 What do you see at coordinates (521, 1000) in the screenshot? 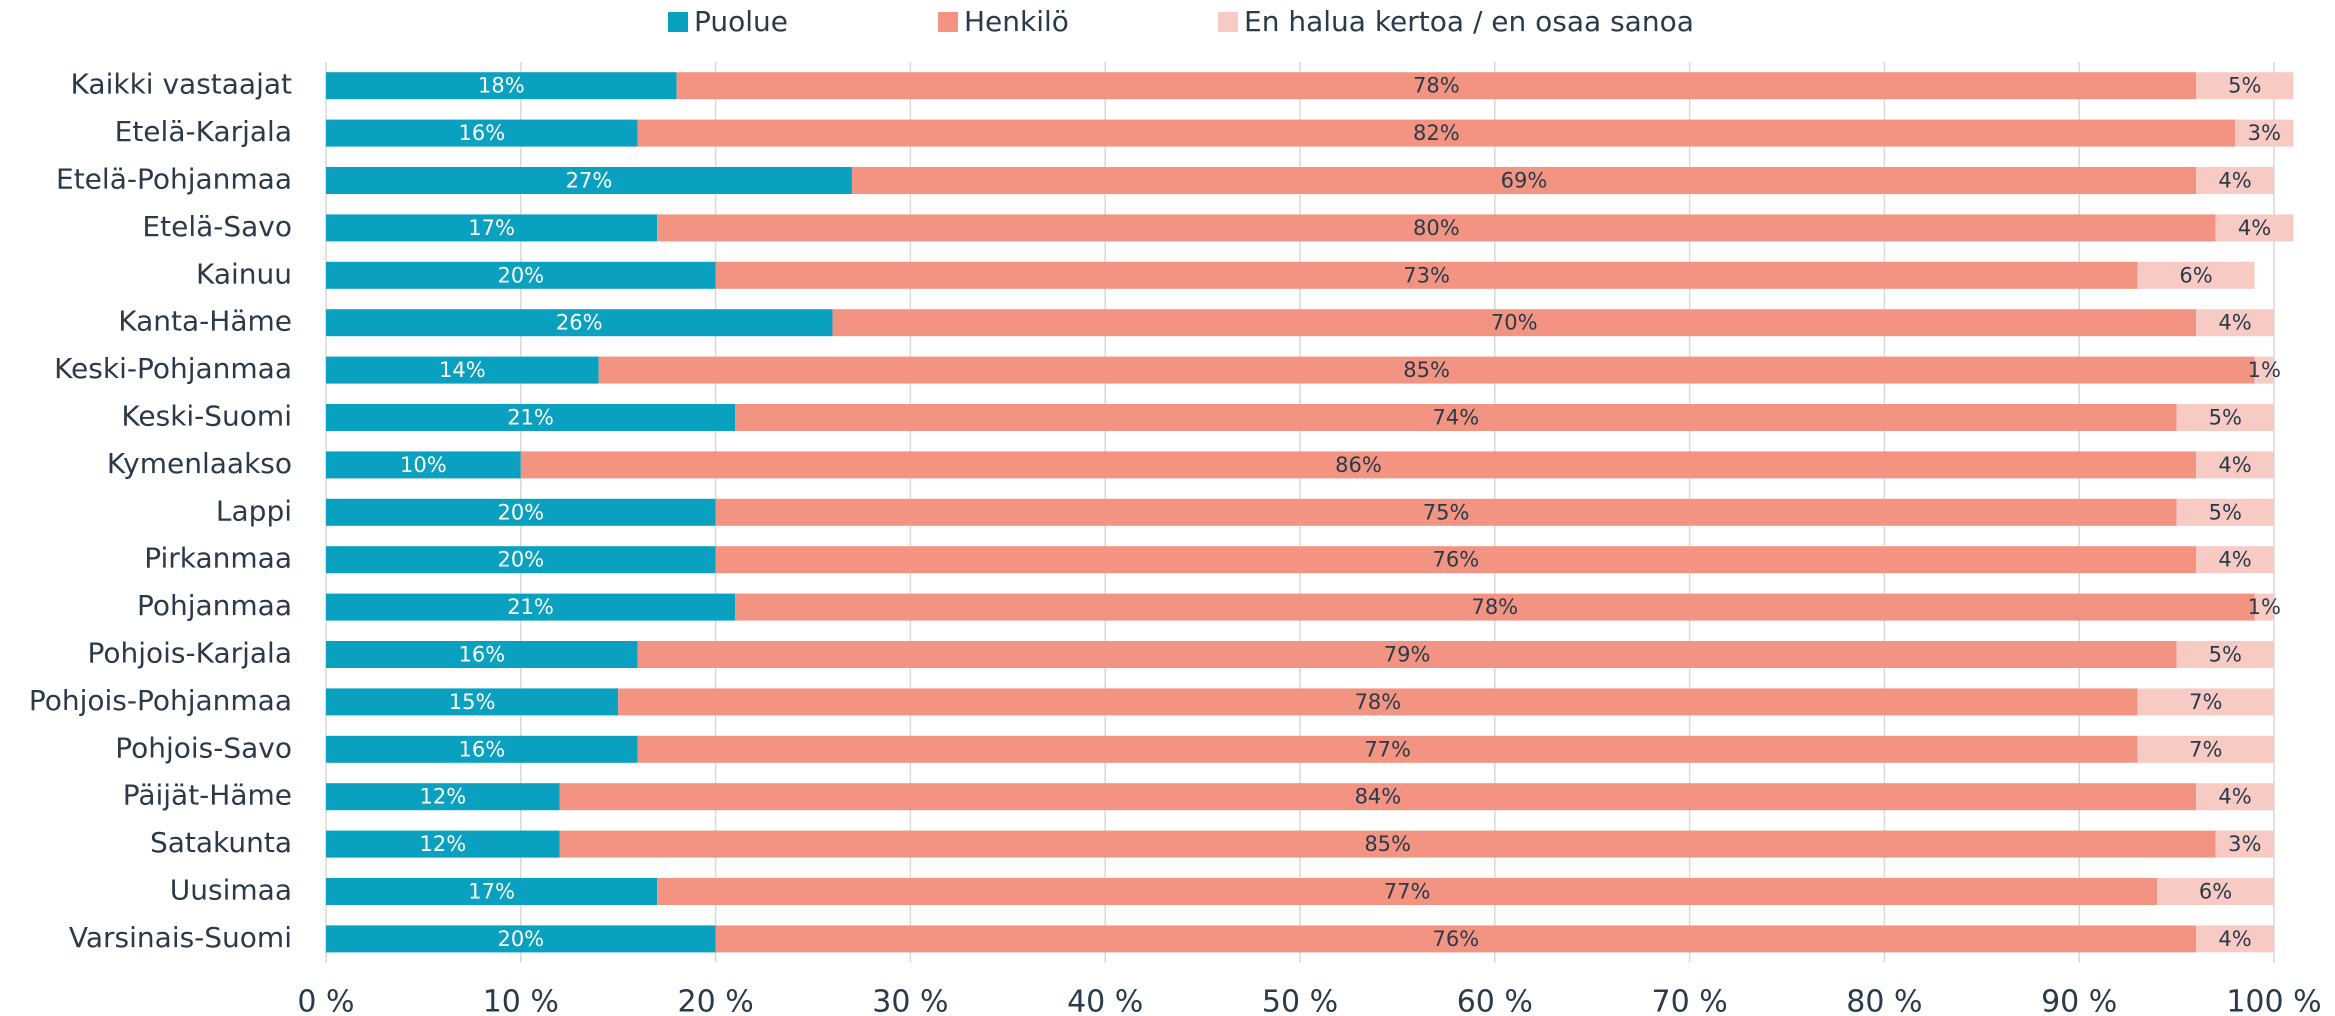
I see `x-tick-label: 10 %` at bounding box center [521, 1000].